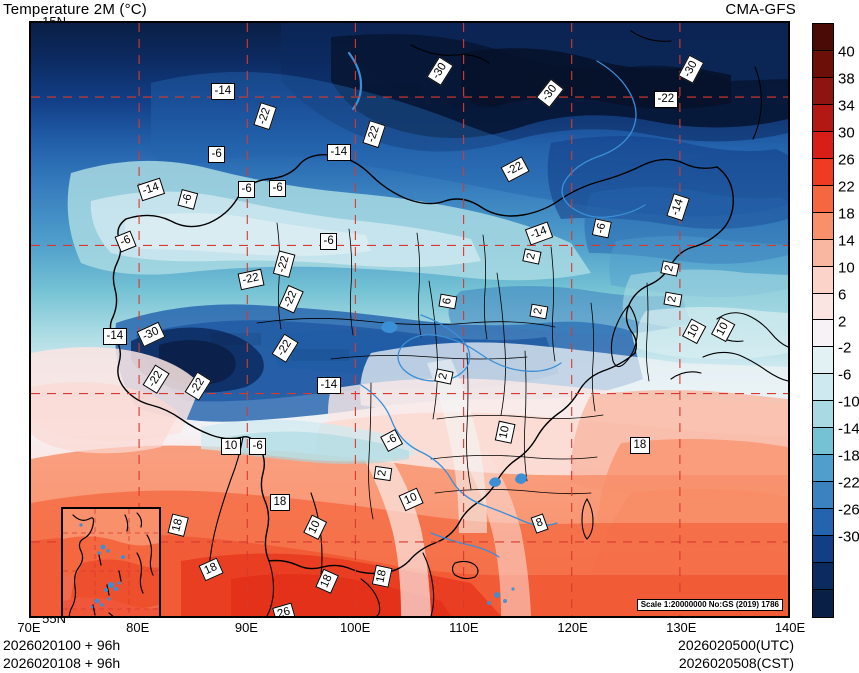 This screenshot has height=673, width=859. I want to click on colorbar-tick--22: -22, so click(848, 483).